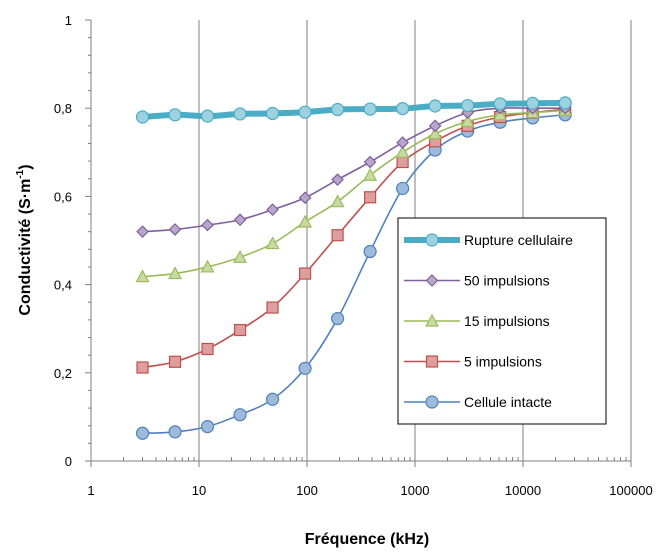 Image resolution: width=659 pixels, height=554 pixels. What do you see at coordinates (68, 461) in the screenshot?
I see `y-tick-label-0: 0` at bounding box center [68, 461].